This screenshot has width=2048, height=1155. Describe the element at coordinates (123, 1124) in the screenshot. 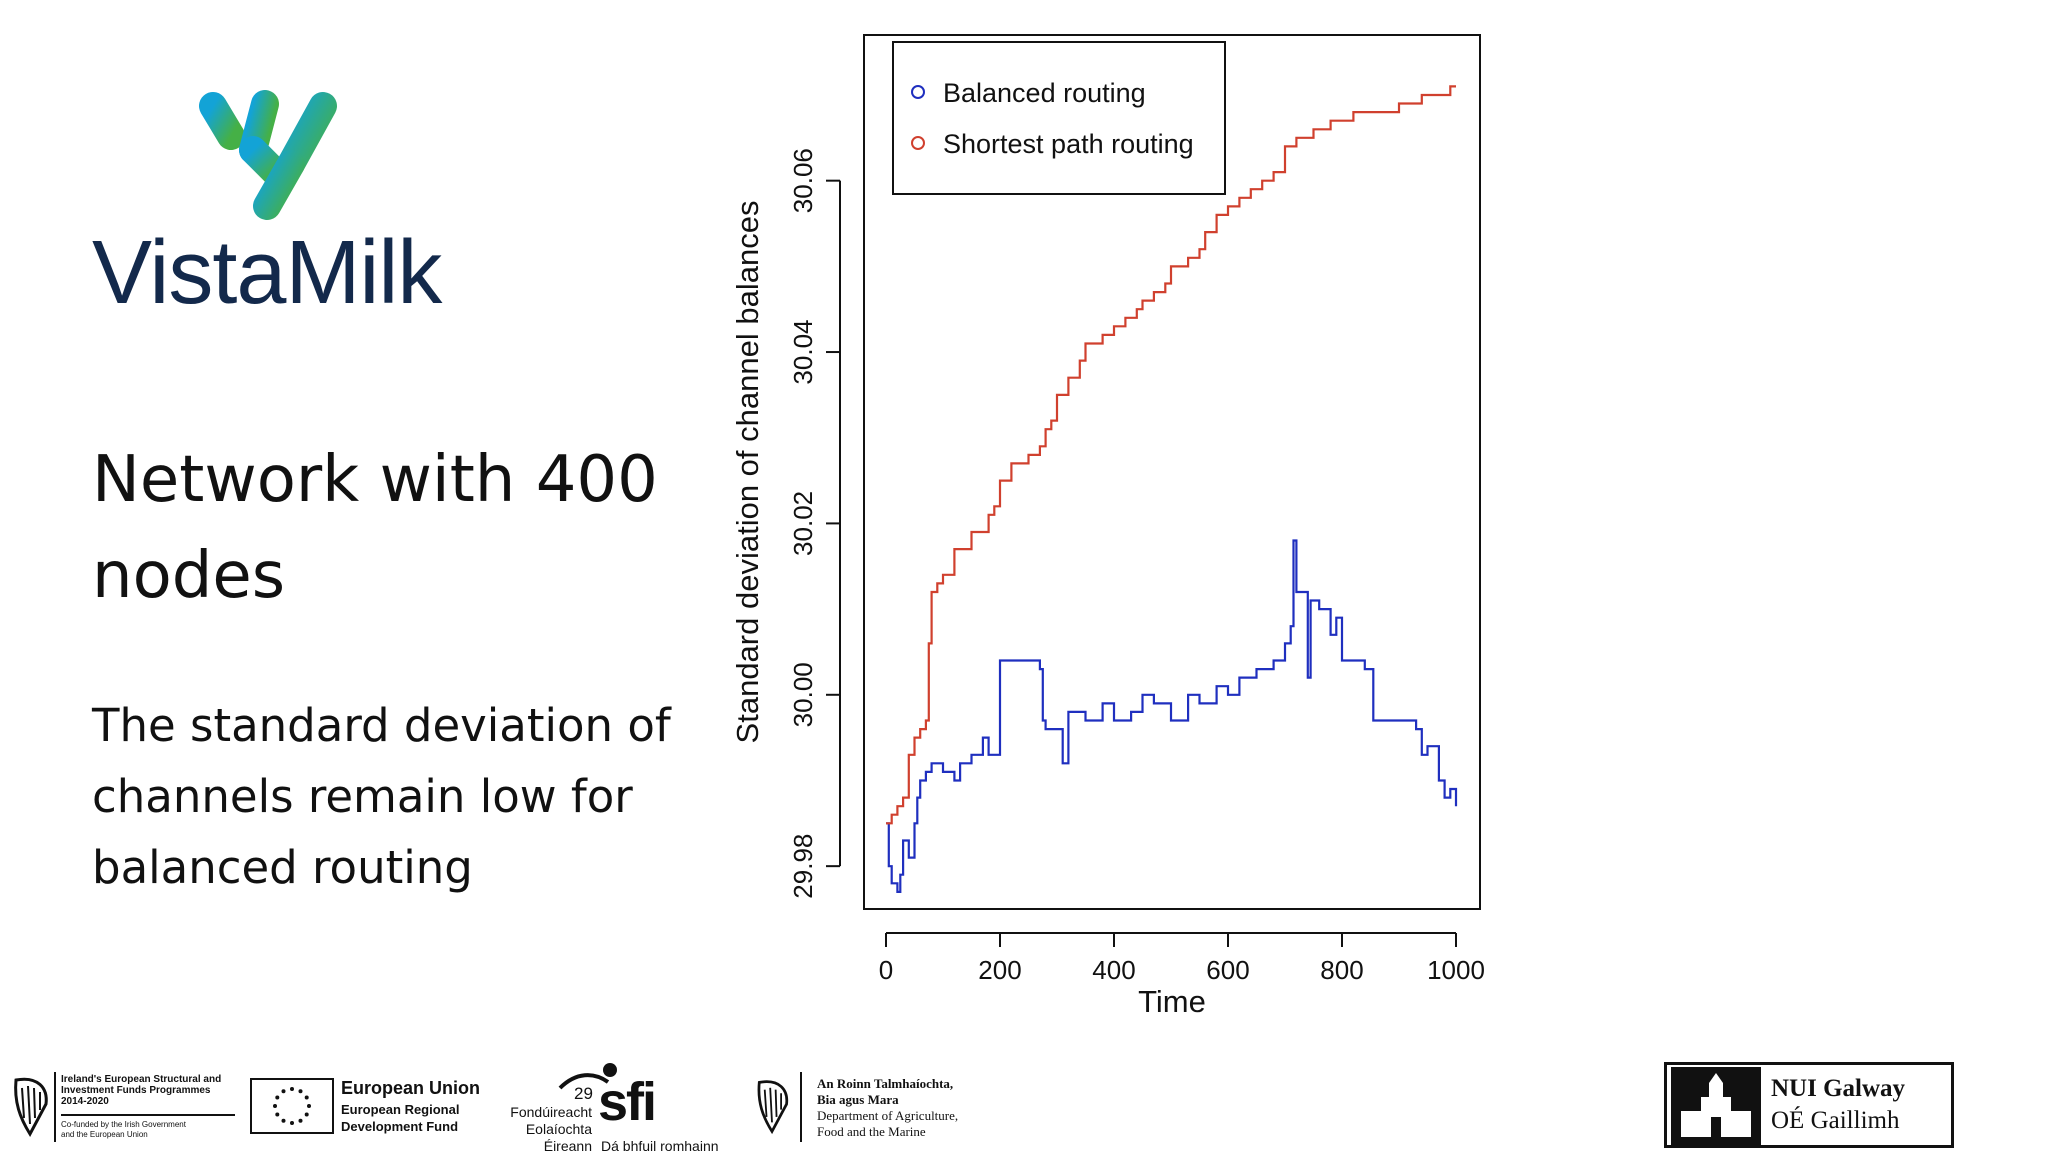

I see `esif-cofunded-line: Co-funded by the Irish Government` at that location.